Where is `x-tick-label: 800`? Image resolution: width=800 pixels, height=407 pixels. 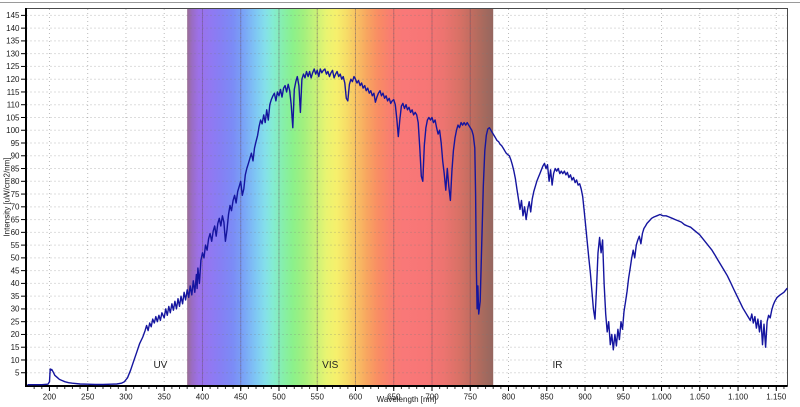 x-tick-label: 800 is located at coordinates (509, 397).